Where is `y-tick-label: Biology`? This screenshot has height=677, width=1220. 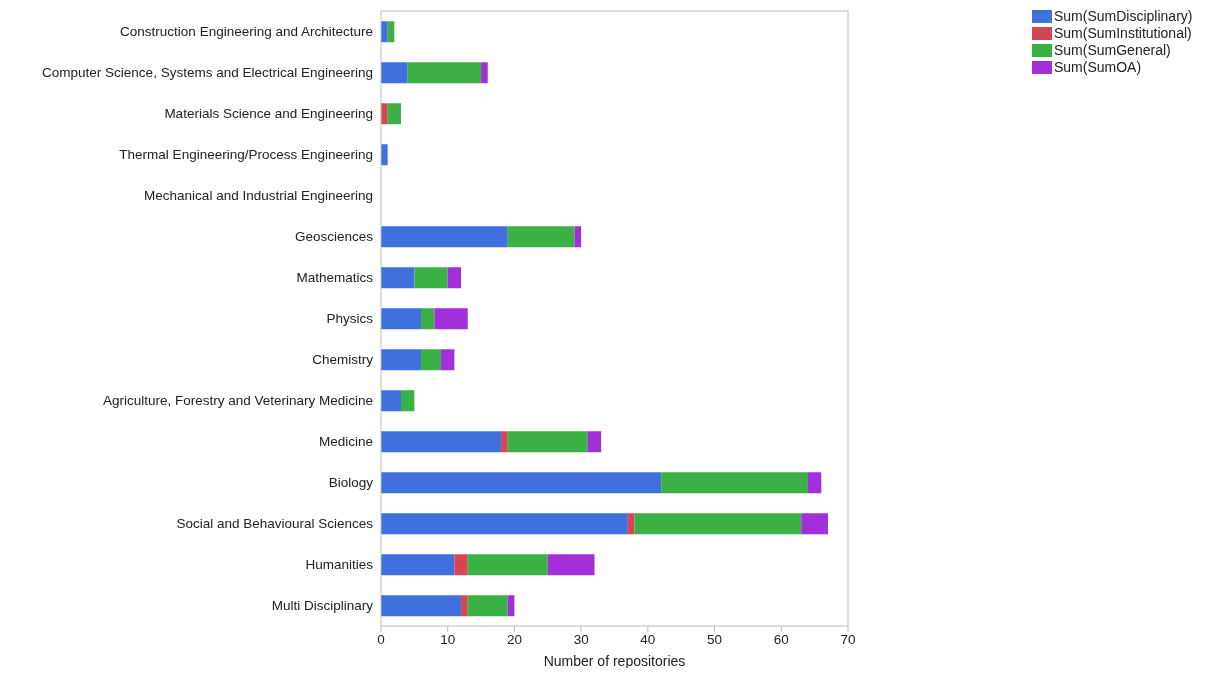
y-tick-label: Biology is located at coordinates (351, 483).